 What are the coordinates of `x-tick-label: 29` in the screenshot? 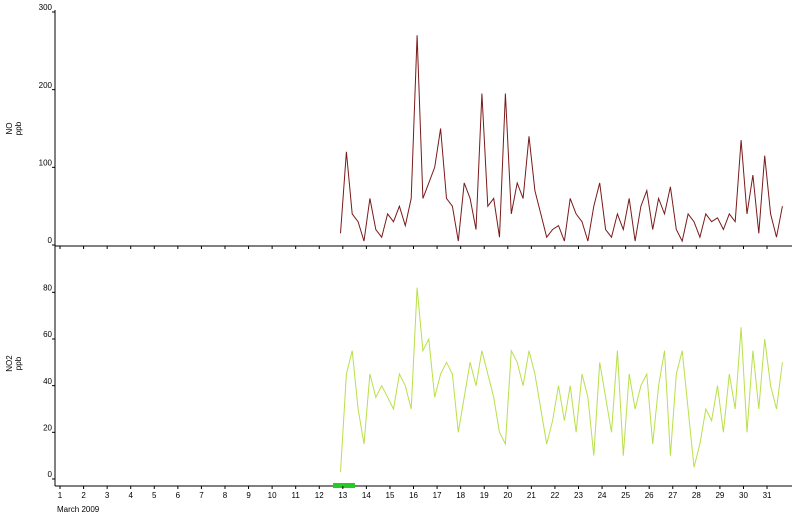 It's located at (719, 495).